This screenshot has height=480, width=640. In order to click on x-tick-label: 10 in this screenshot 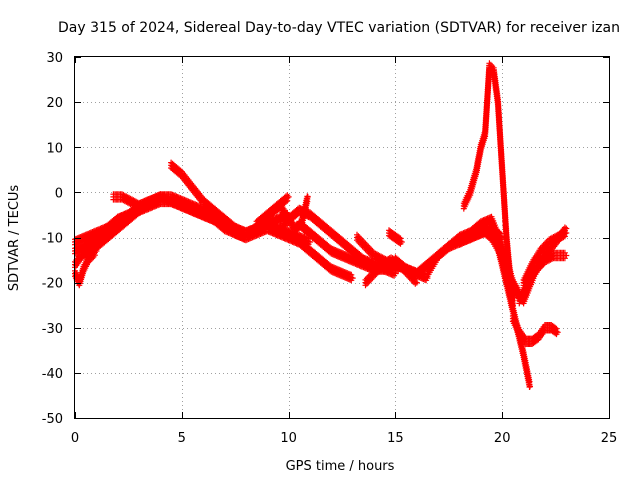, I will do `click(288, 438)`.